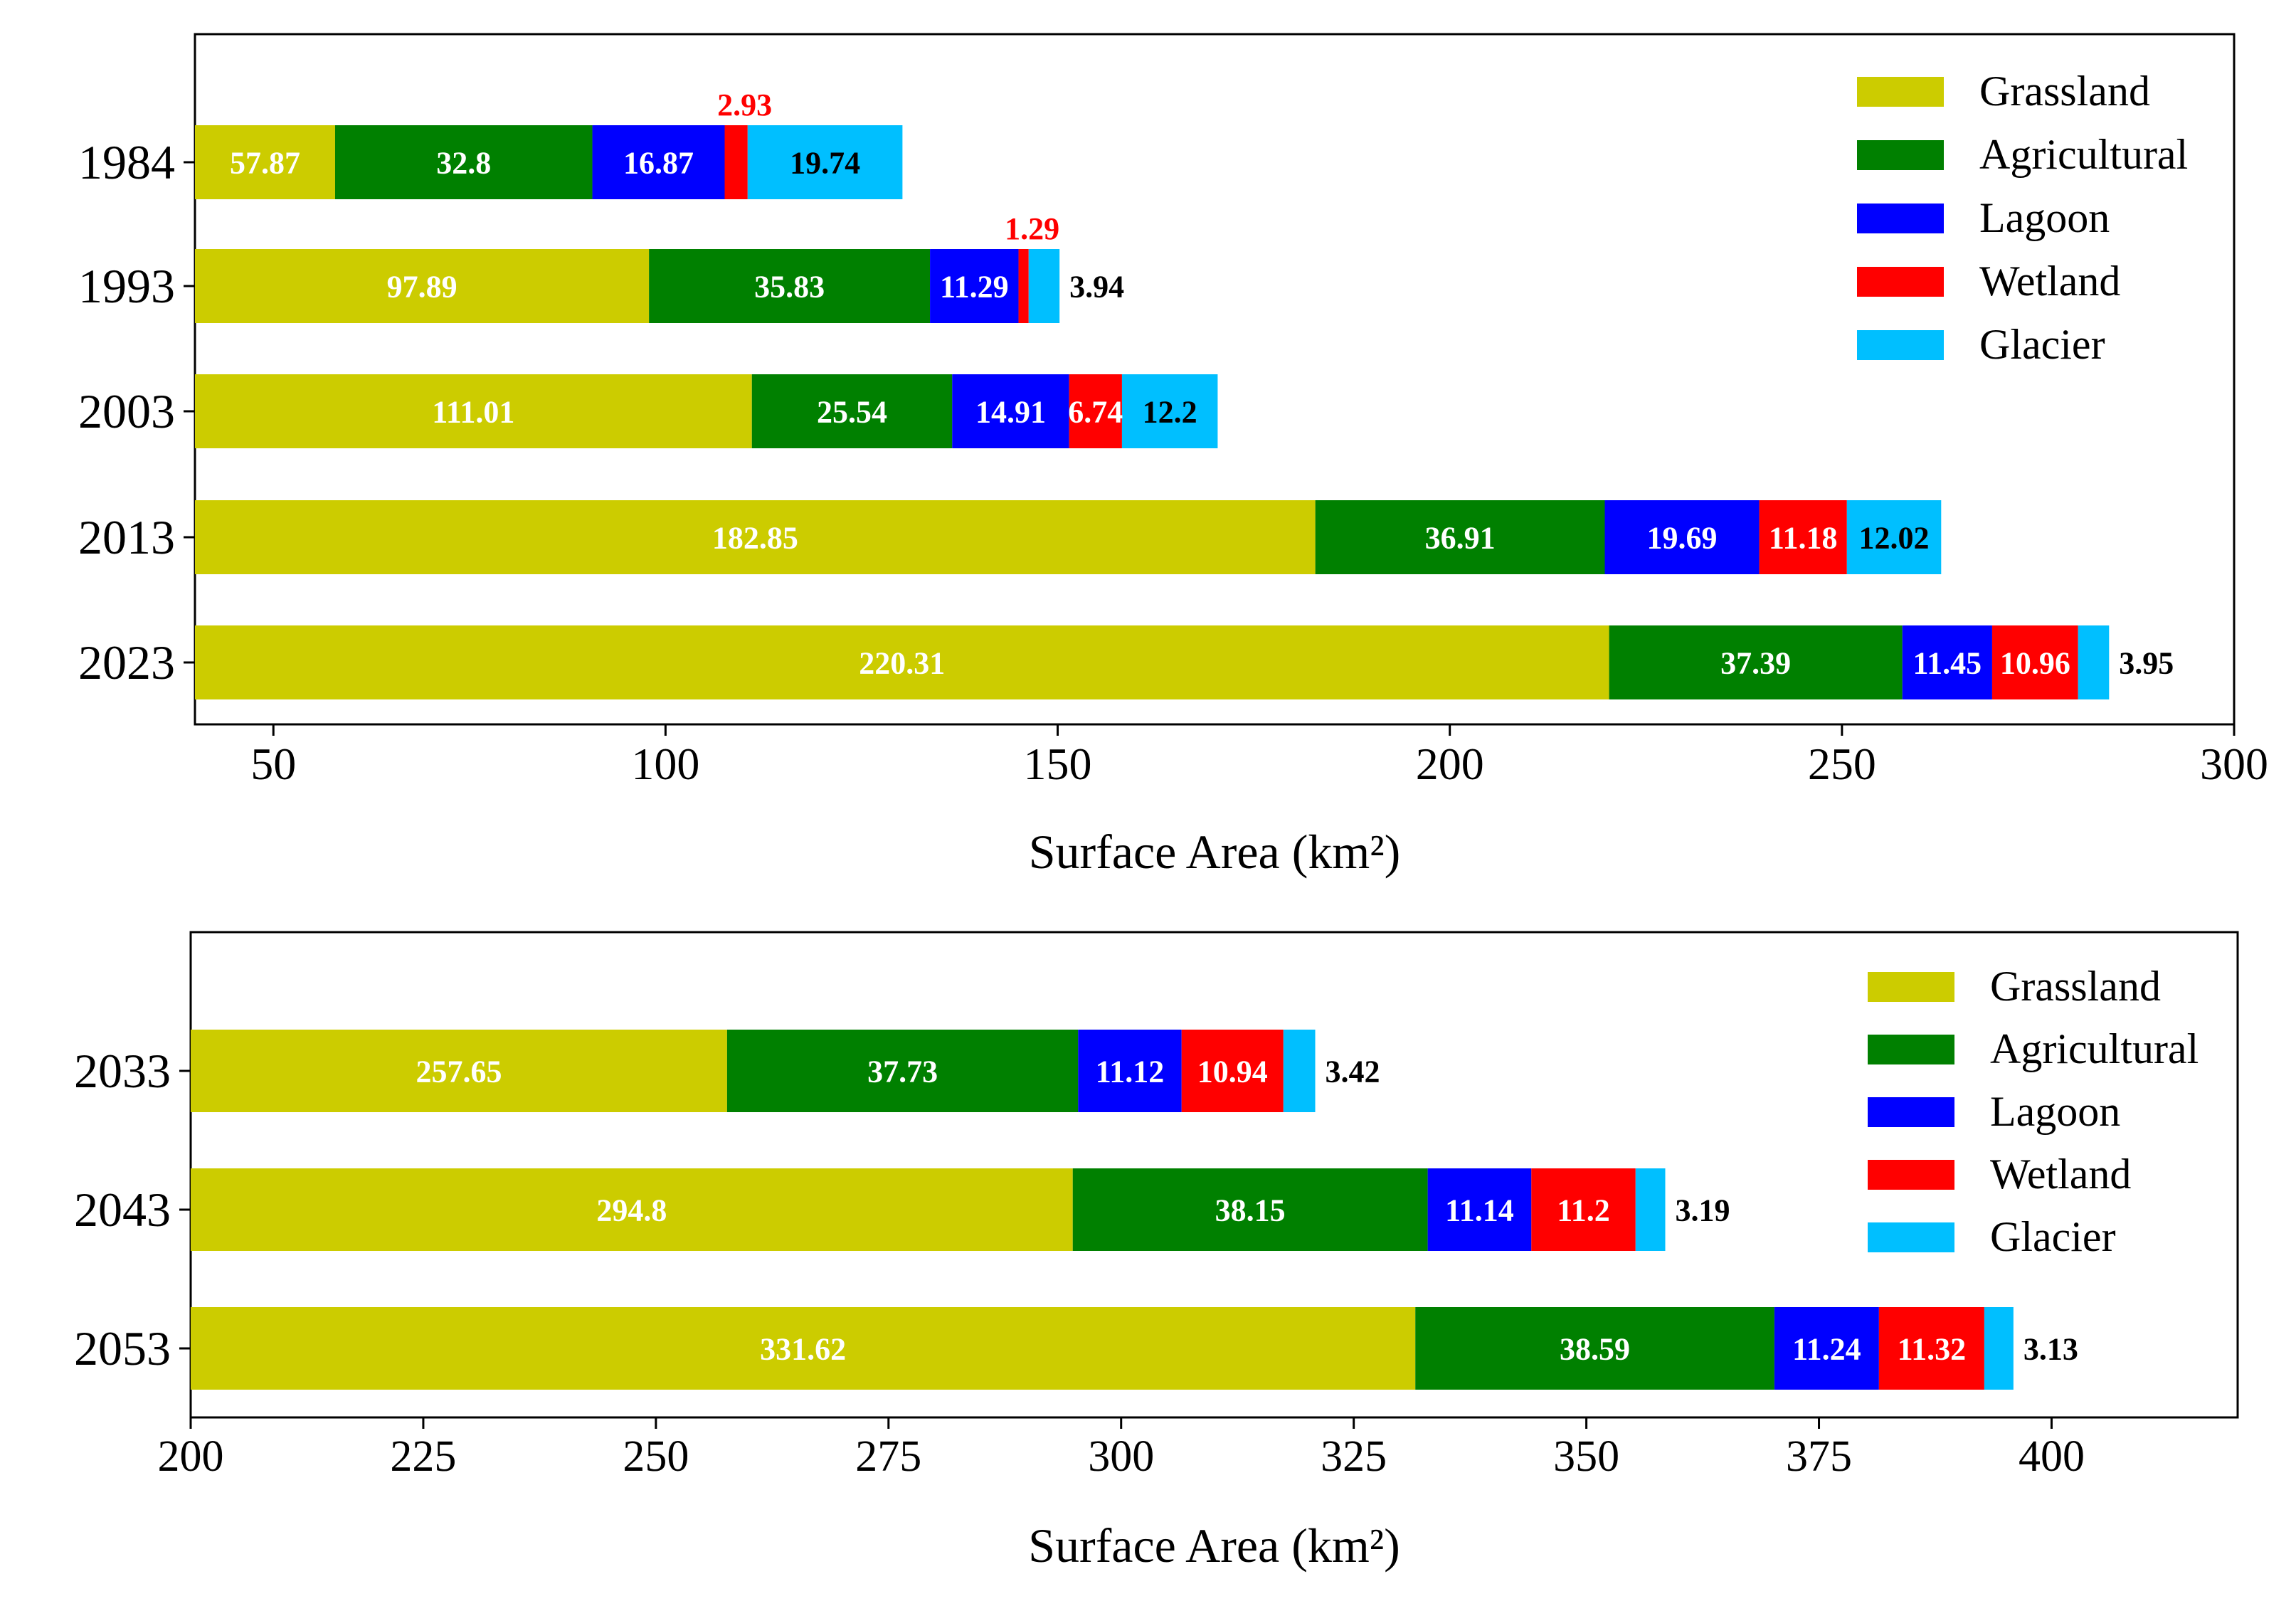  What do you see at coordinates (1901, 345) in the screenshot?
I see `legend-swatch-glacier` at bounding box center [1901, 345].